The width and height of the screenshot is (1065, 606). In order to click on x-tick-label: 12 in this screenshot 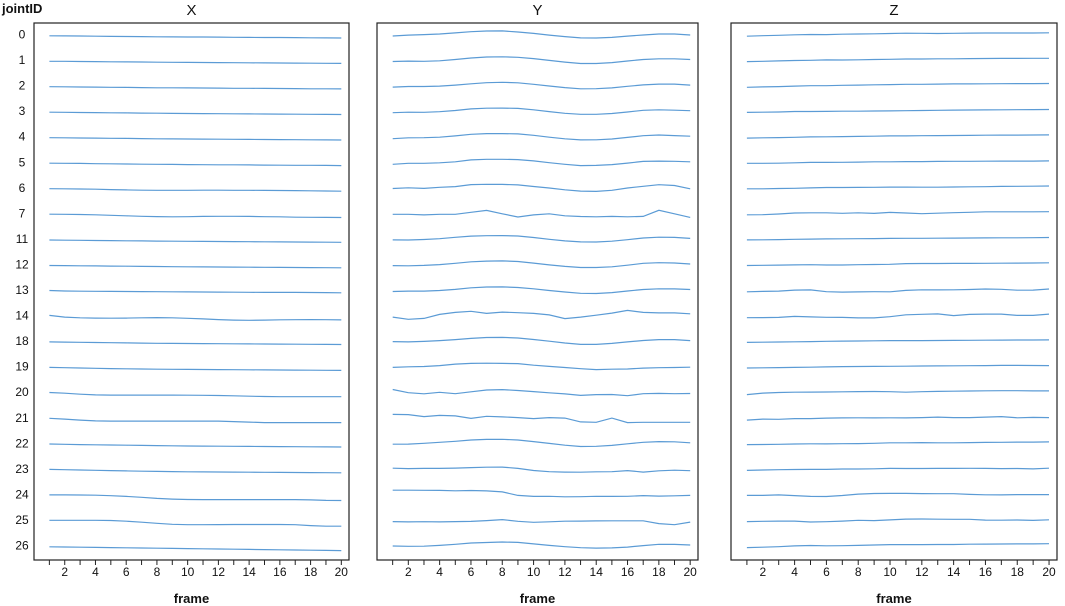, I will do `click(922, 572)`.